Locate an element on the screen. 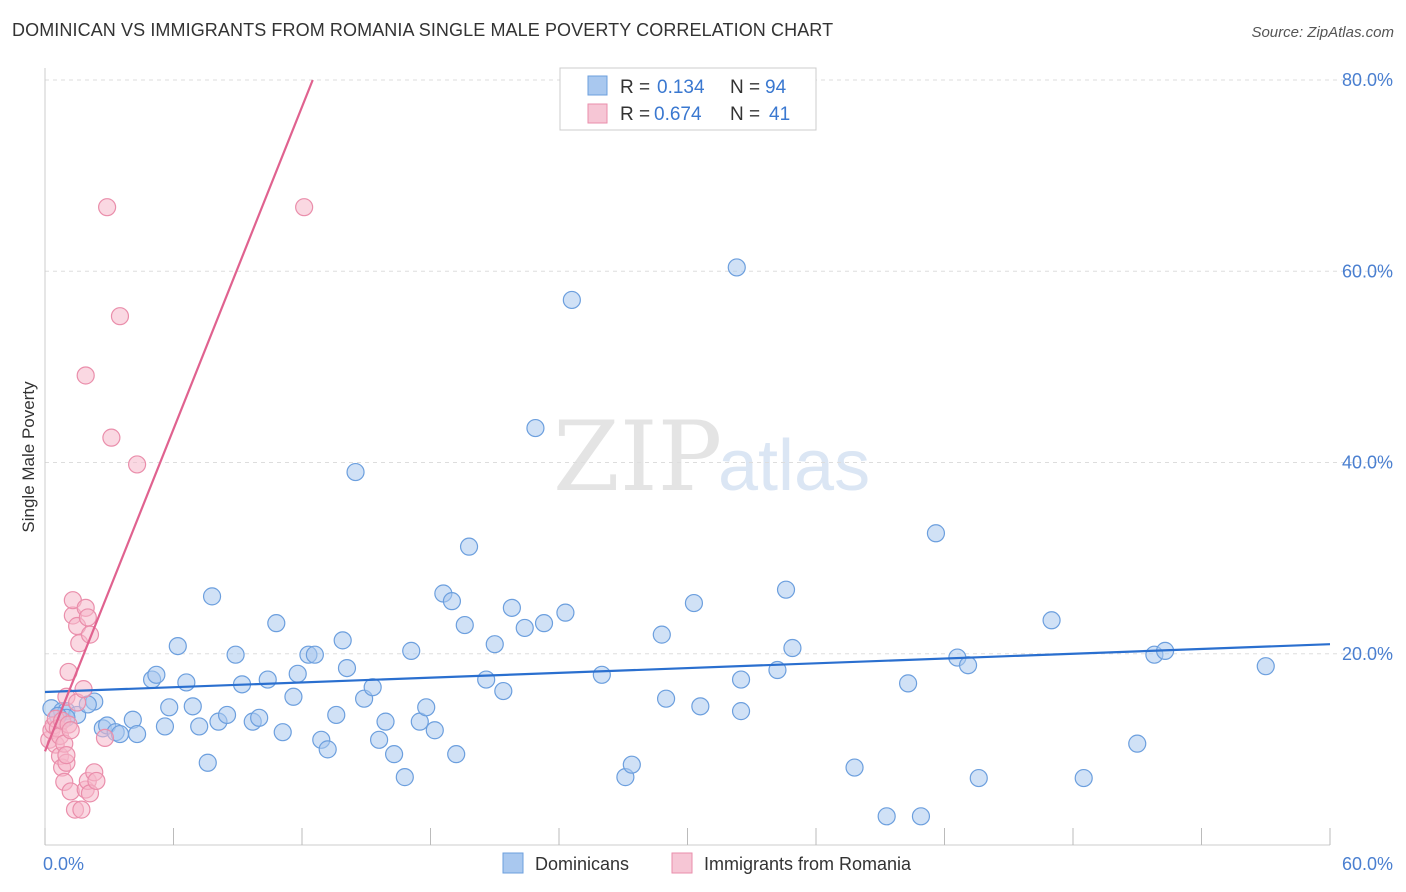  watermark-zip: ZIP is located at coordinates (637, 457).